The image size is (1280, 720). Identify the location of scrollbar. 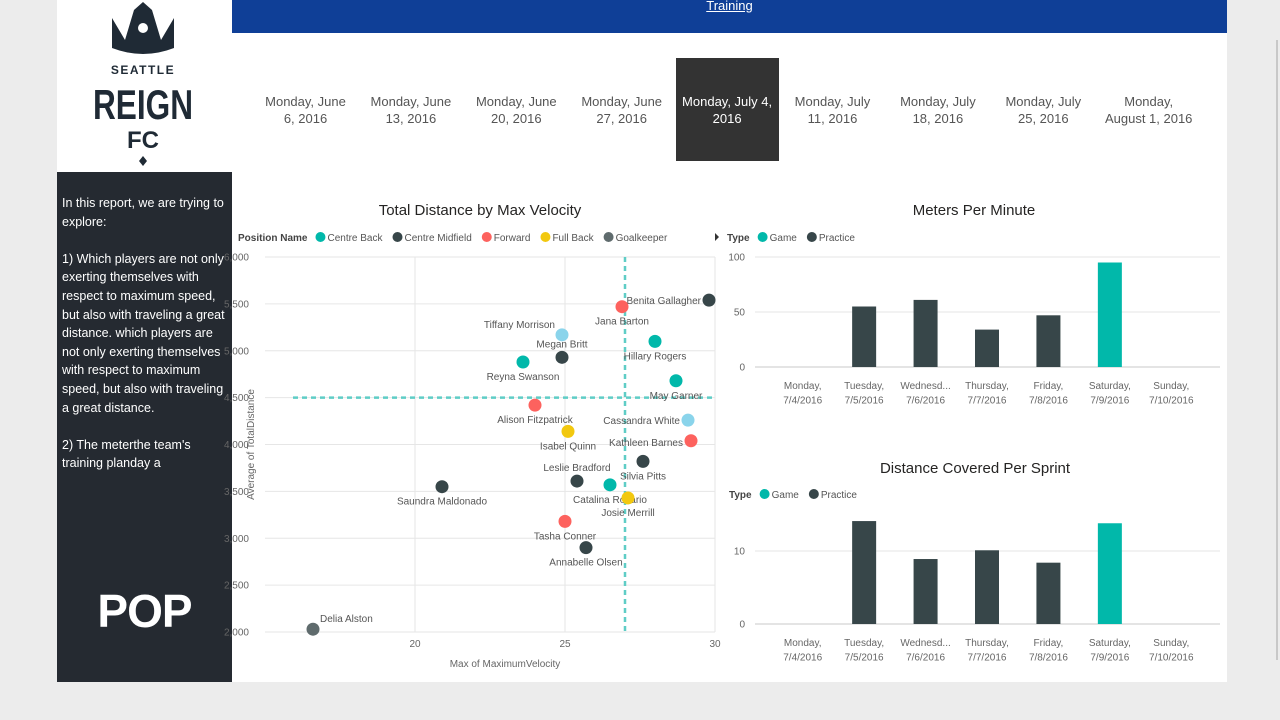
(1277, 350).